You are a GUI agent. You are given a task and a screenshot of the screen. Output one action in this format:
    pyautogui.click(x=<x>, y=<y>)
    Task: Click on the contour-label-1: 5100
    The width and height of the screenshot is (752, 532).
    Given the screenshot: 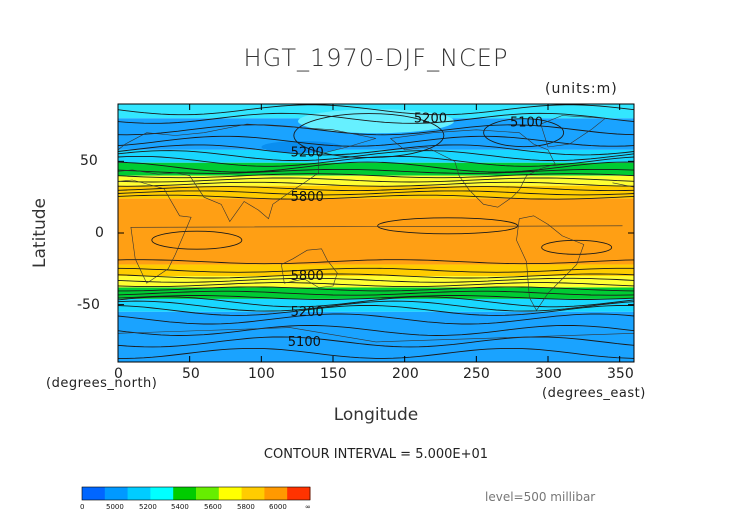 What is the action you would take?
    pyautogui.click(x=526, y=123)
    